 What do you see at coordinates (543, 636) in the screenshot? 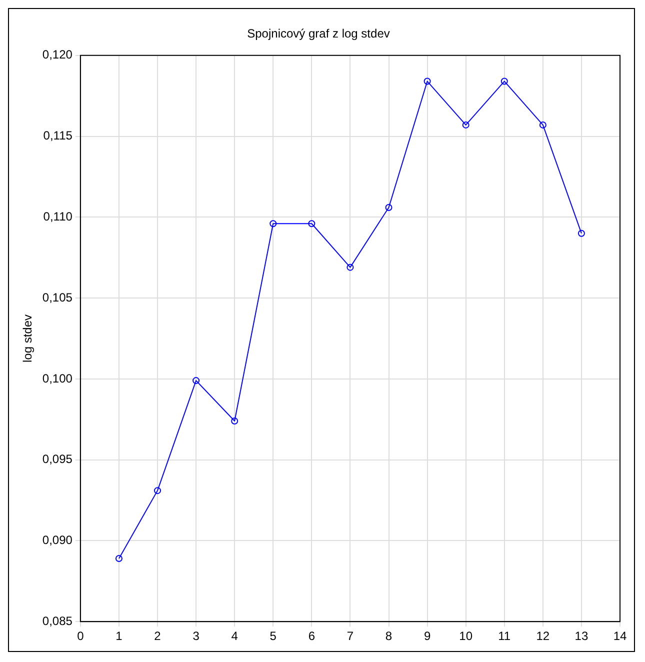
I see `x-tick-label: 12` at bounding box center [543, 636].